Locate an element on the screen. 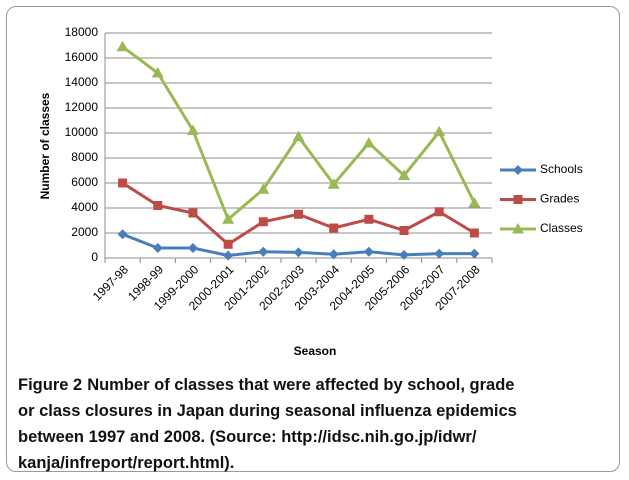  legend-label: Classes is located at coordinates (561, 228).